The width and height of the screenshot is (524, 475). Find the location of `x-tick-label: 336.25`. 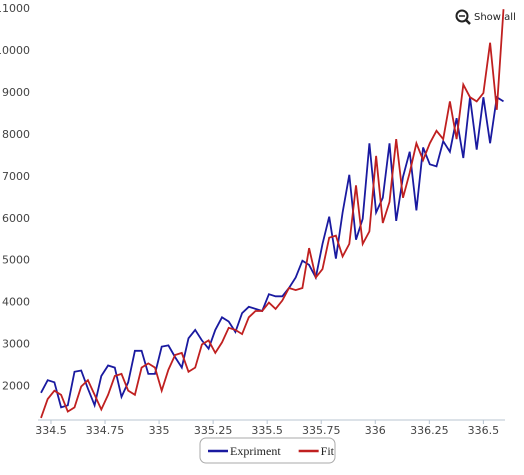

x-tick-label: 336.25 is located at coordinates (429, 430).